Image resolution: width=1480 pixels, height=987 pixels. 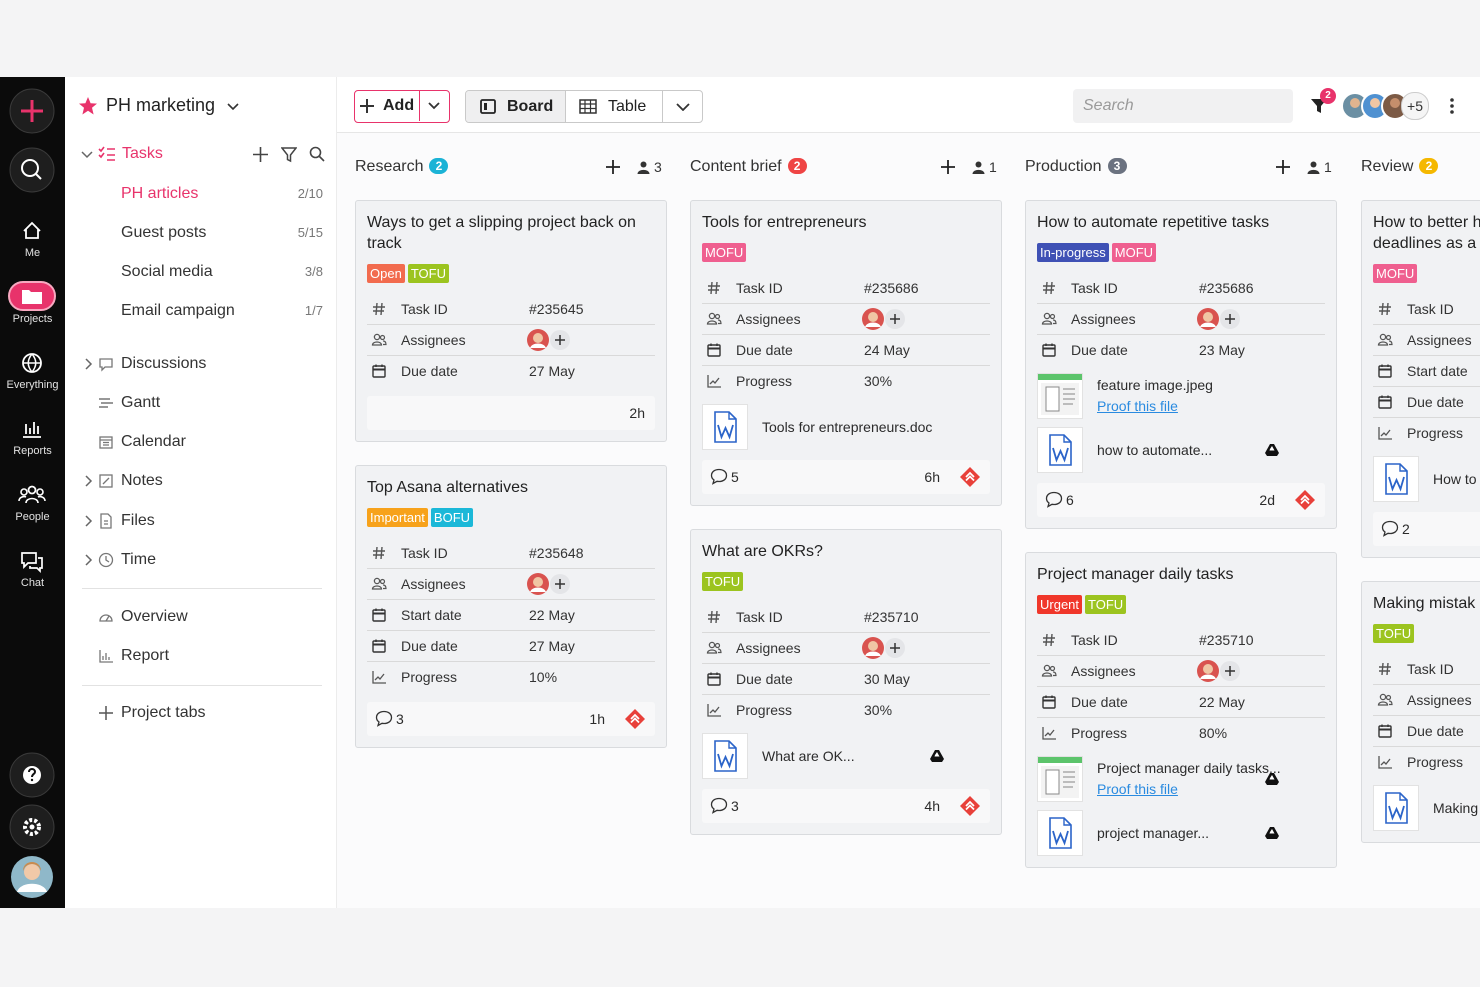 I want to click on list-count: 1/7, so click(x=313, y=310).